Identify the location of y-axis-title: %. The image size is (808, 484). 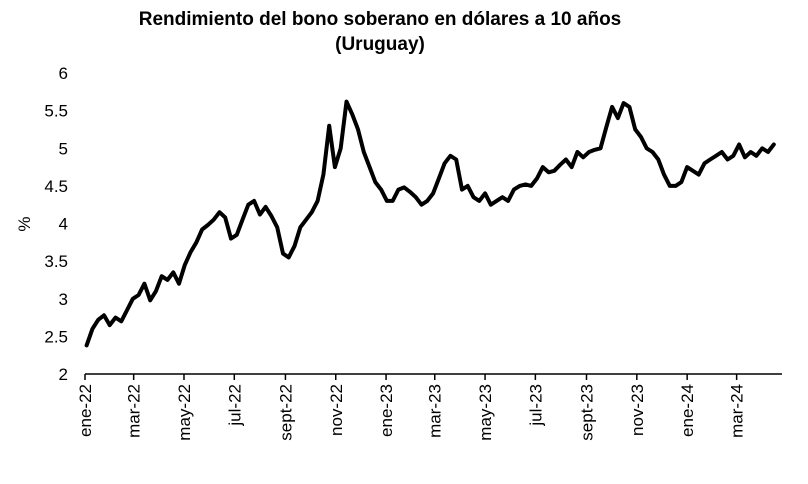
(24, 223).